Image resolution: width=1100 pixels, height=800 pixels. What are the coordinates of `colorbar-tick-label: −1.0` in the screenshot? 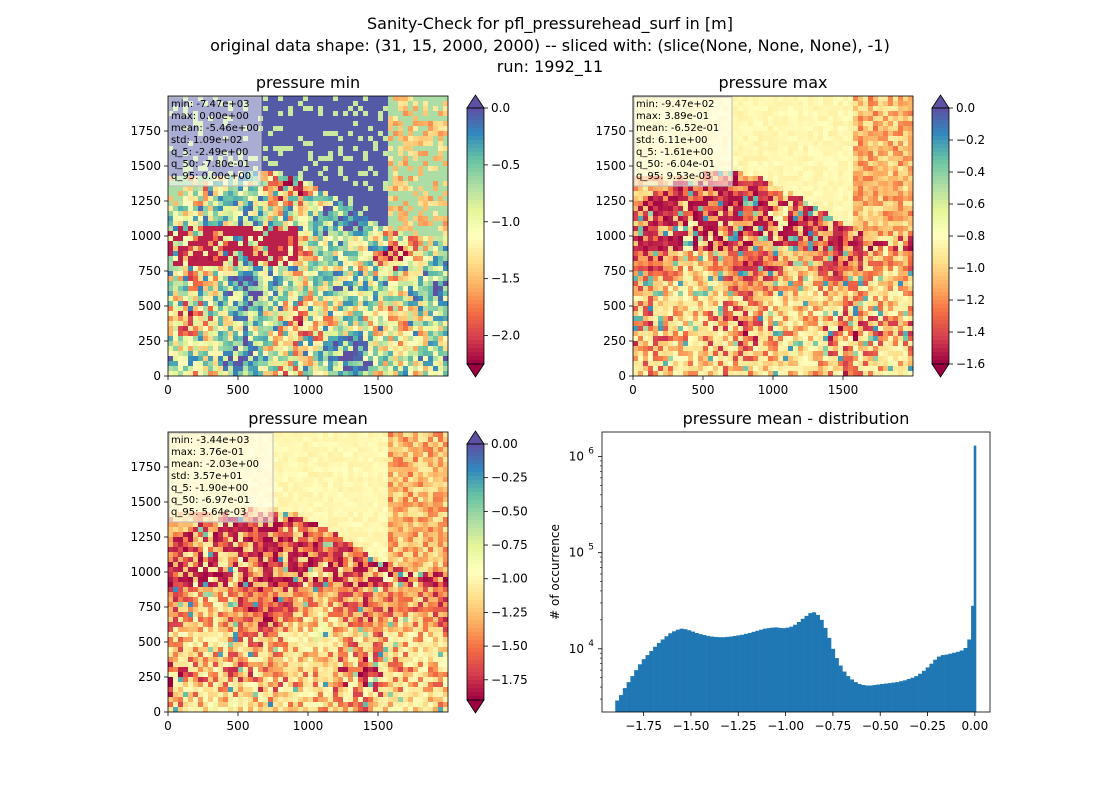 It's located at (505, 222).